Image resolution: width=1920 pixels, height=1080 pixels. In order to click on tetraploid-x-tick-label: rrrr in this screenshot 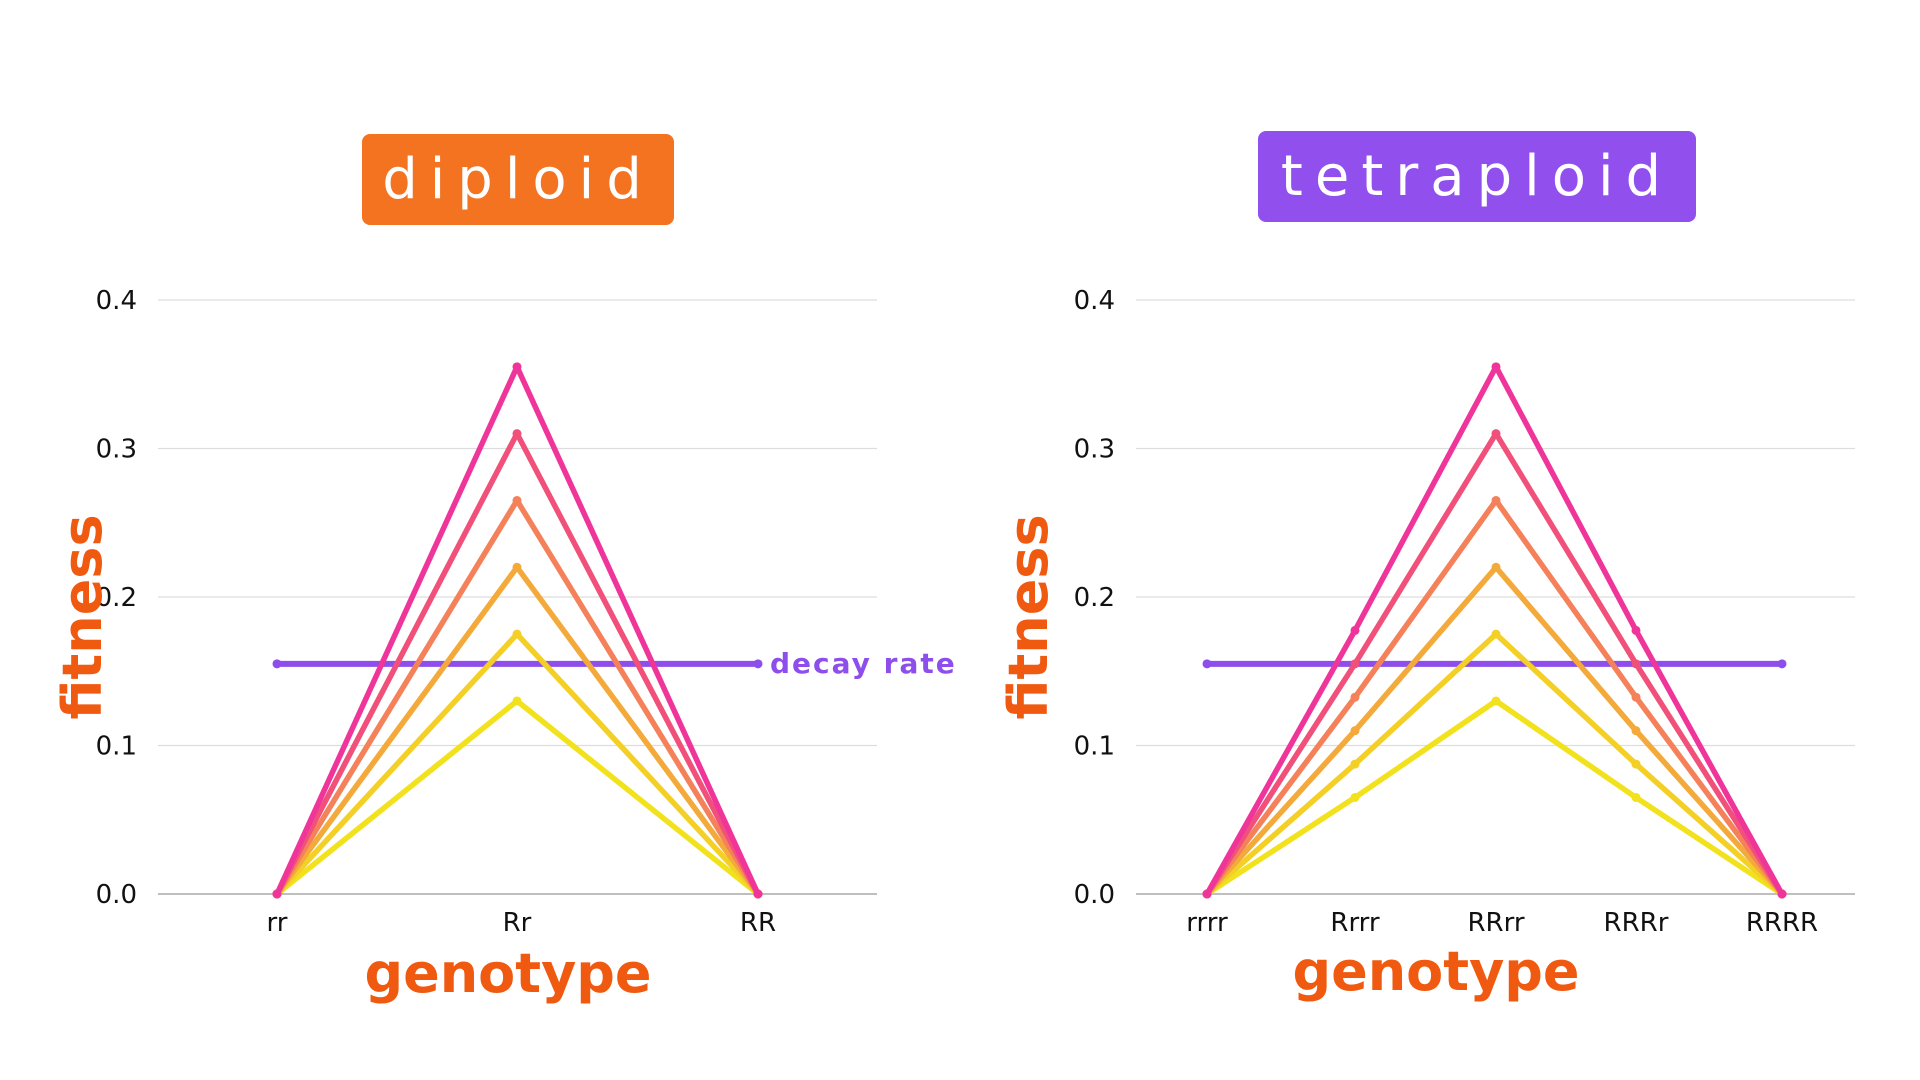, I will do `click(1207, 923)`.